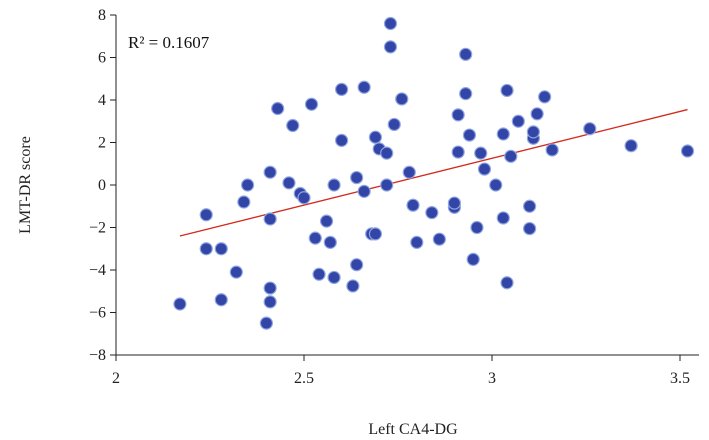 The image size is (709, 440). Describe the element at coordinates (116, 378) in the screenshot. I see `x-tick-label: 2` at that location.